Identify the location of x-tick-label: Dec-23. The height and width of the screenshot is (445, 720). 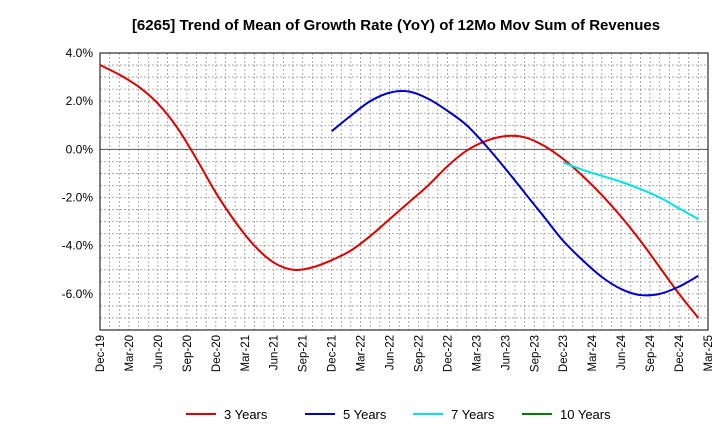
(564, 353).